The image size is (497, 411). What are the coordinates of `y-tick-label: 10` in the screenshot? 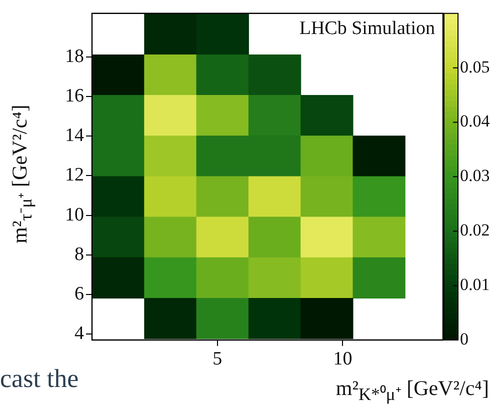 It's located at (74, 215).